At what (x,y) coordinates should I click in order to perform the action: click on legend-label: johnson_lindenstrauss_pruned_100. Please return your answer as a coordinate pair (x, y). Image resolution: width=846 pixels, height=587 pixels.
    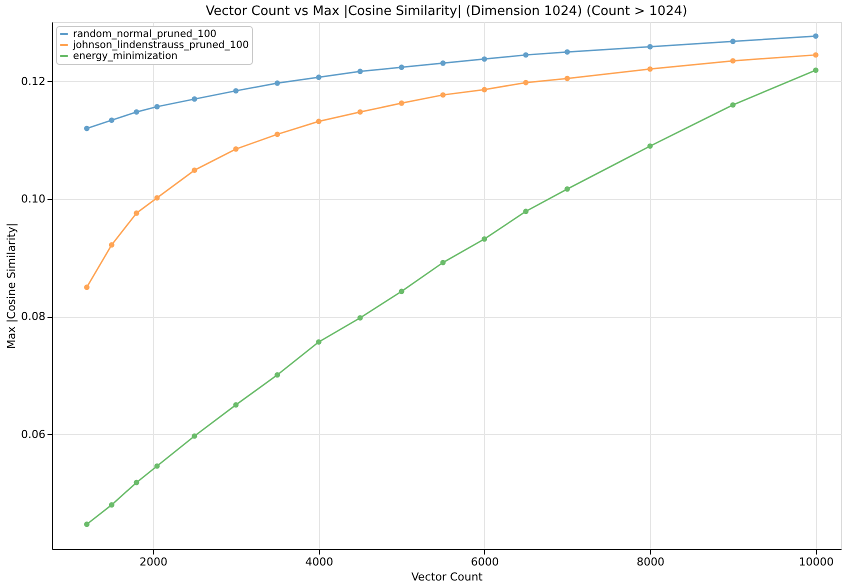
    Looking at the image, I should click on (160, 45).